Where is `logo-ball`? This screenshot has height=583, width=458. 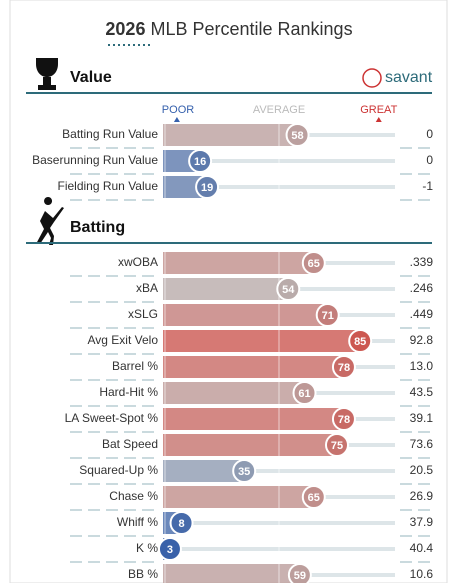
logo-ball is located at coordinates (372, 78).